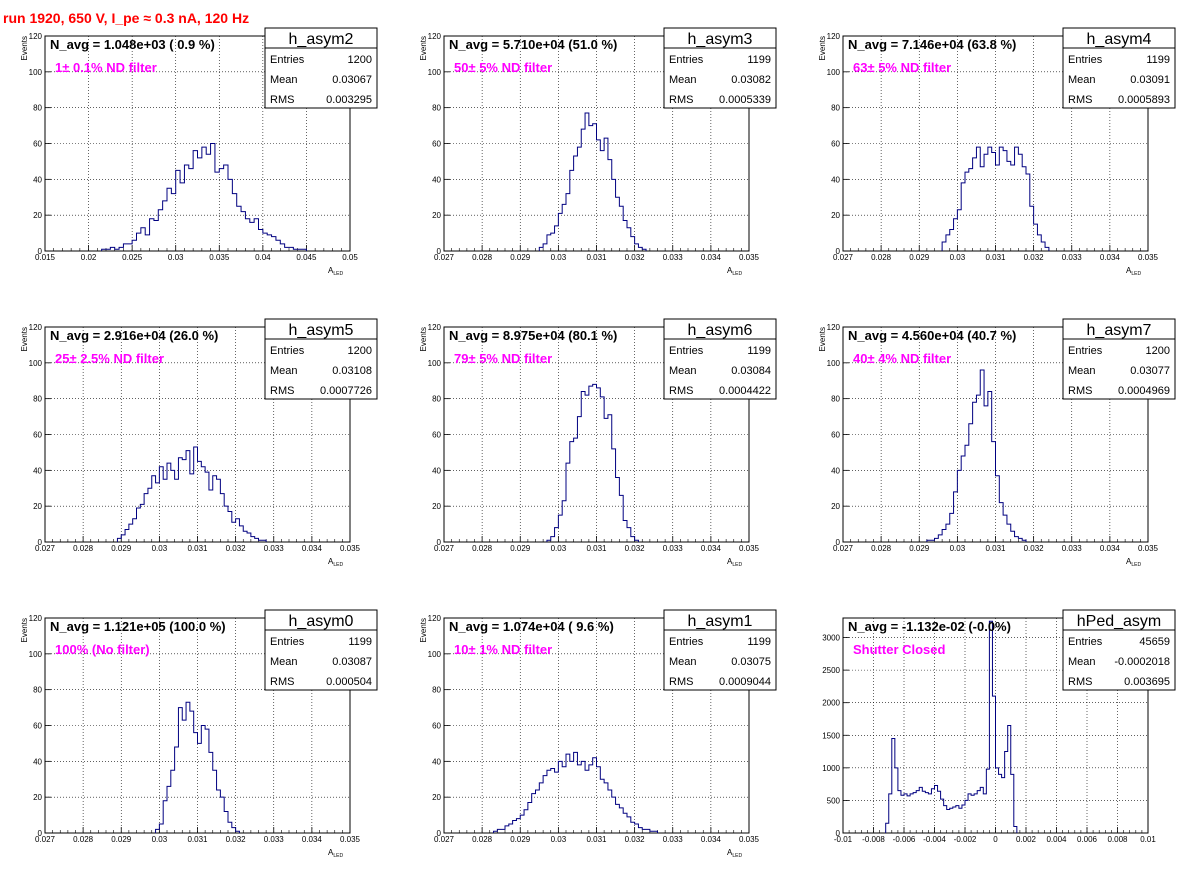 Image resolution: width=1196 pixels, height=872 pixels. What do you see at coordinates (352, 662) in the screenshot?
I see `stats-value: 0.03087` at bounding box center [352, 662].